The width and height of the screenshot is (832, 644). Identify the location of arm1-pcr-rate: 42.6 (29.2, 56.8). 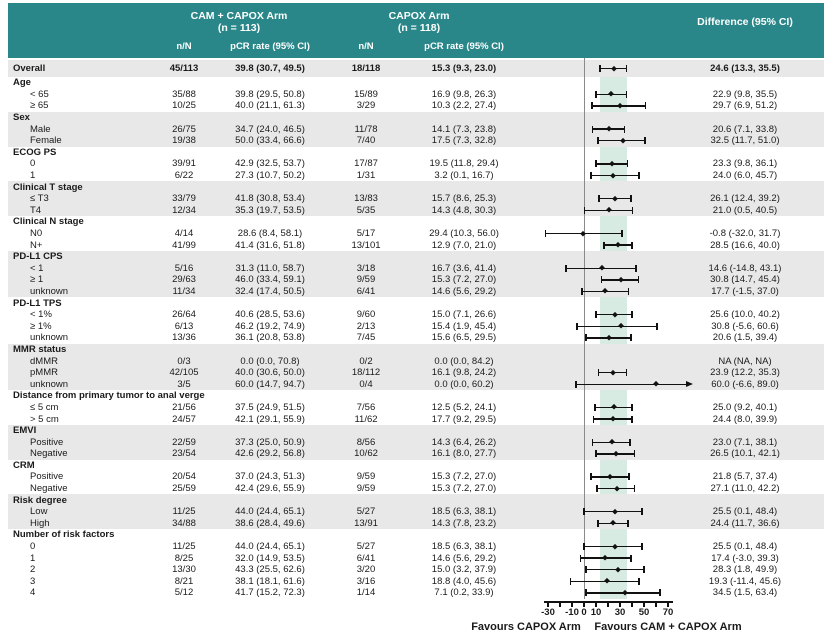
(270, 454).